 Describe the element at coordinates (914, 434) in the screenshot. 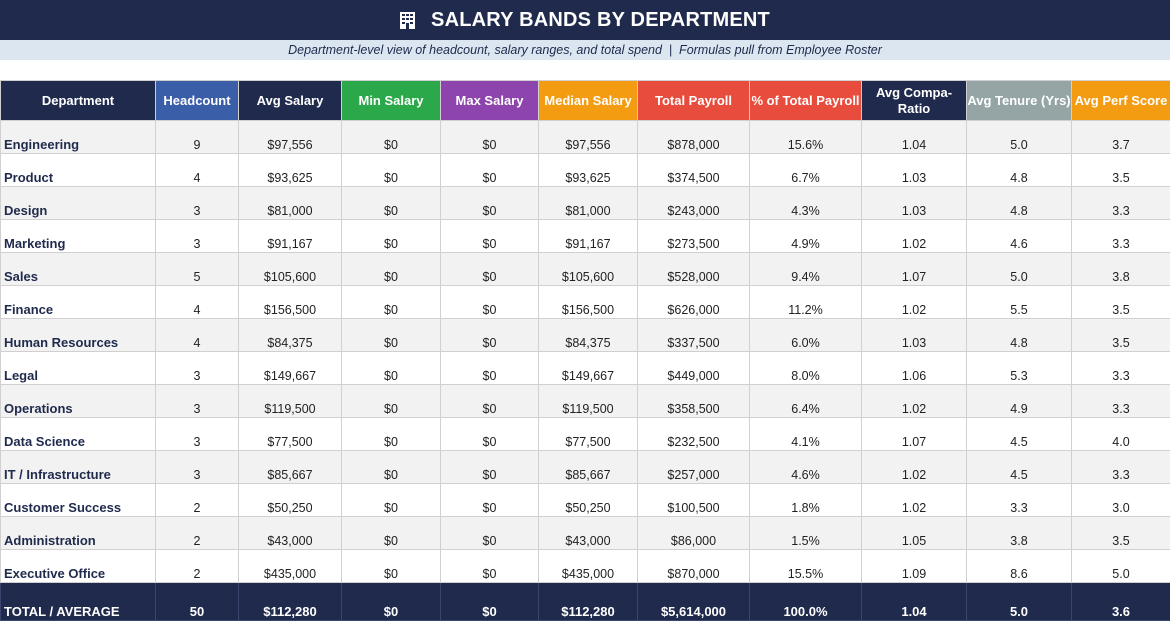

I see `cell-avg-compa-ratio: 1.07` at that location.